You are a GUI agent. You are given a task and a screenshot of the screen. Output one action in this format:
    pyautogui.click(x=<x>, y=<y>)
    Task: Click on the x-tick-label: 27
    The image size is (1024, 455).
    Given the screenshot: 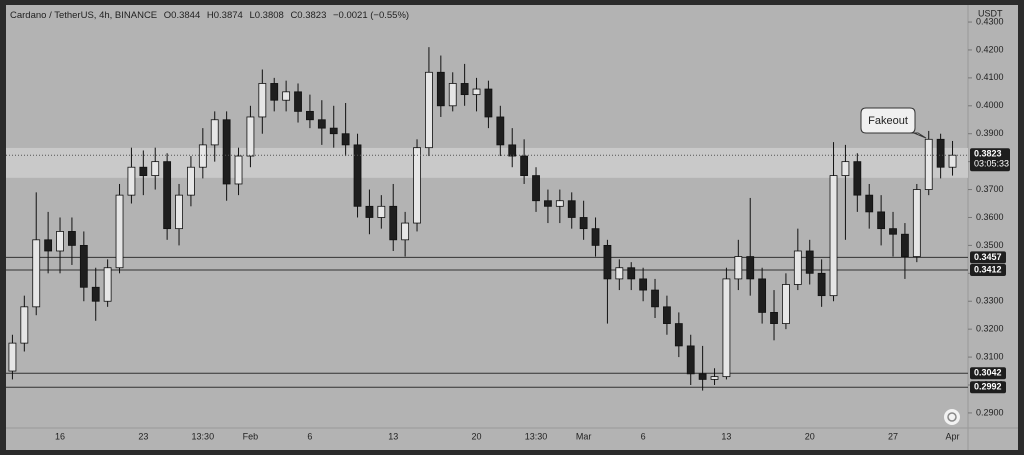 What is the action you would take?
    pyautogui.click(x=893, y=436)
    